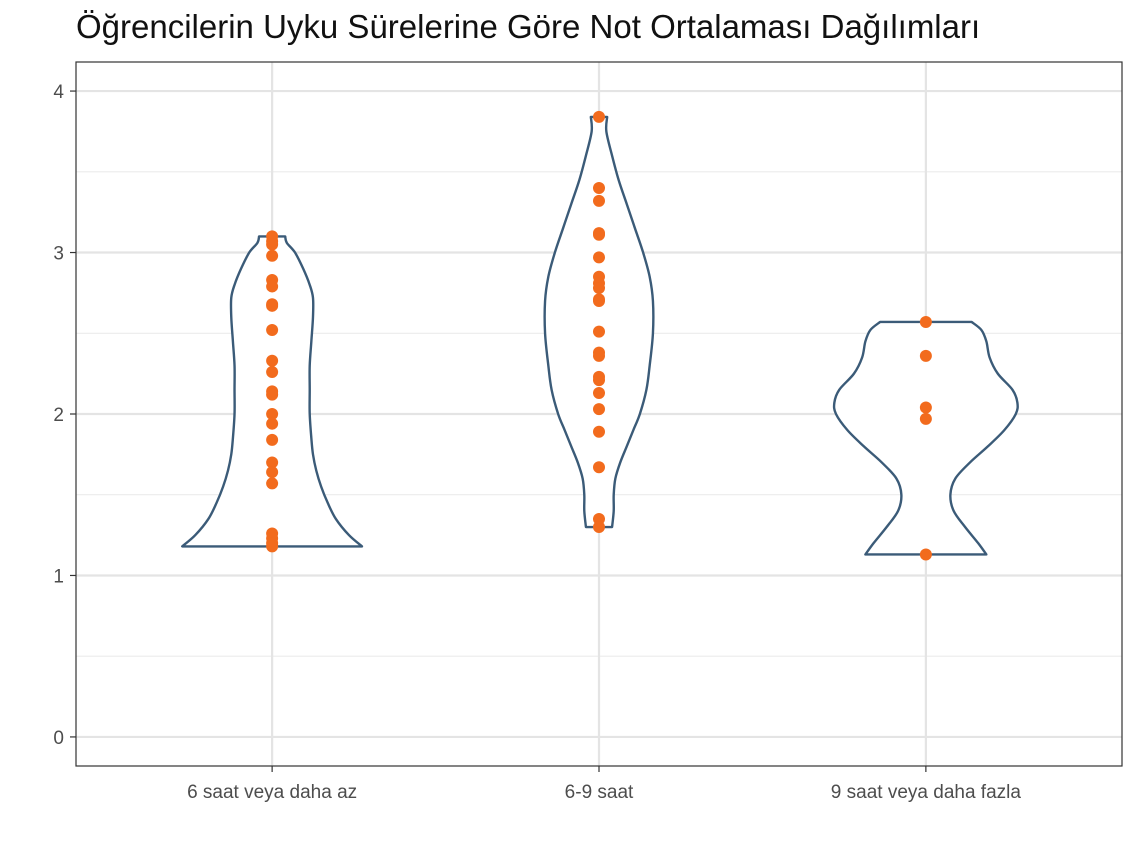 The width and height of the screenshot is (1136, 852). What do you see at coordinates (599, 792) in the screenshot?
I see `x-tick-label: 6-9 saat` at bounding box center [599, 792].